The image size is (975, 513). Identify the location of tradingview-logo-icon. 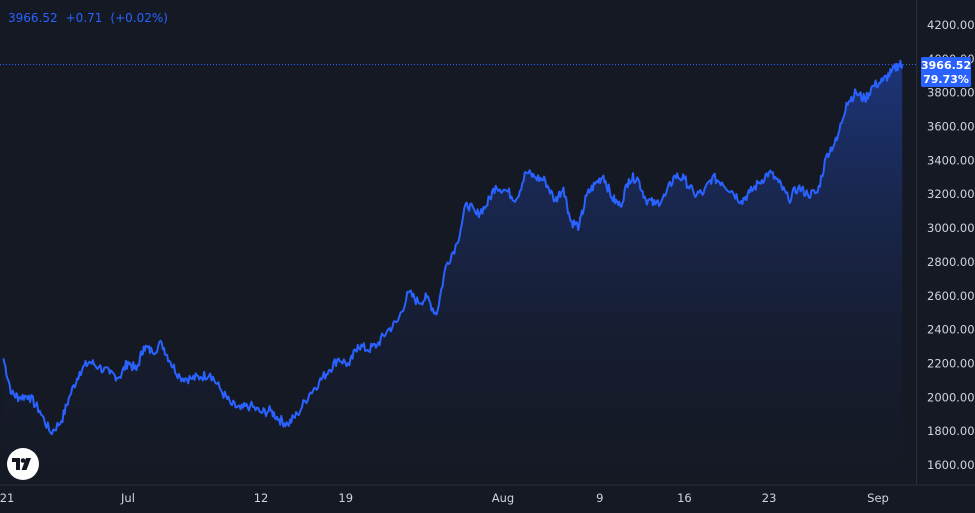
(23, 464).